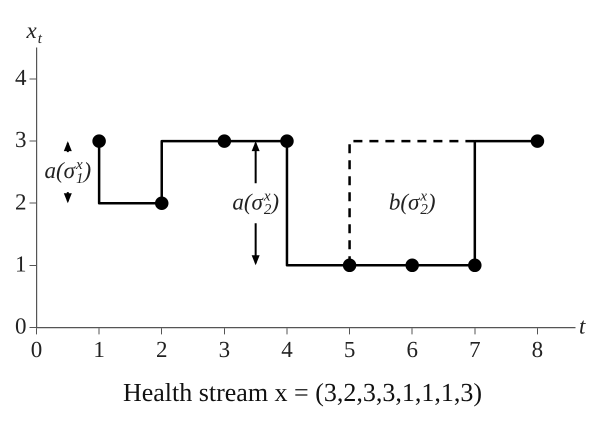  Describe the element at coordinates (20, 139) in the screenshot. I see `y-tick-label: 3` at that location.